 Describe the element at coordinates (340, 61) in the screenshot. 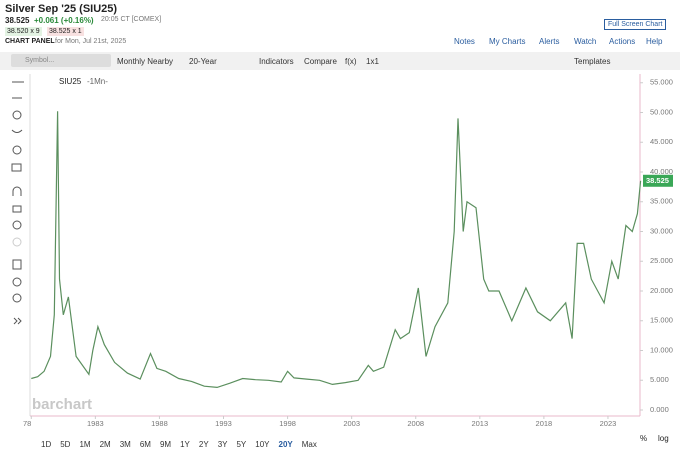

I see `toolbar` at that location.